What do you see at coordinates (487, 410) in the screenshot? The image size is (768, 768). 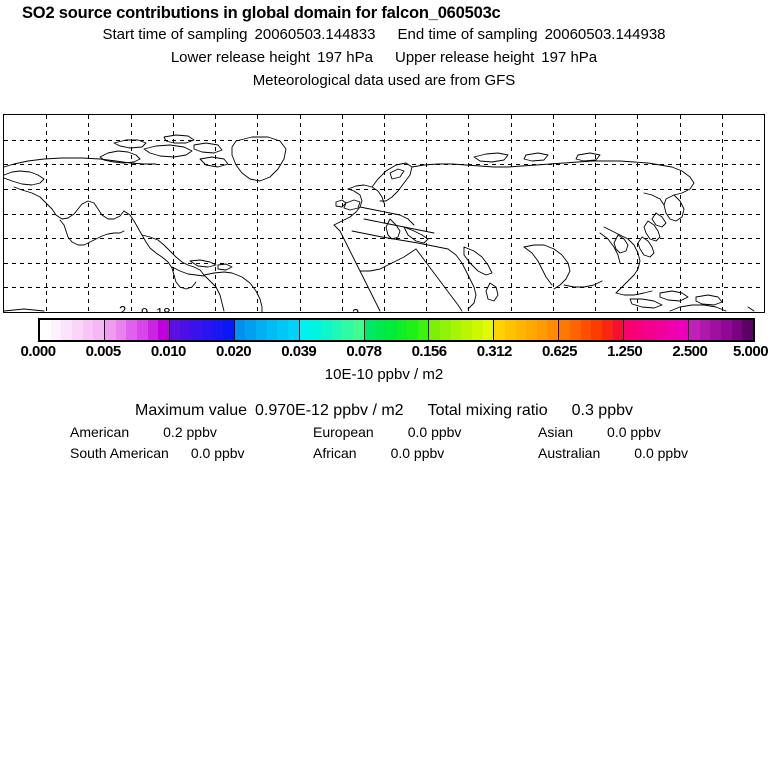 I see `total-mixing-ratio-label: Total mixing ratio` at bounding box center [487, 410].